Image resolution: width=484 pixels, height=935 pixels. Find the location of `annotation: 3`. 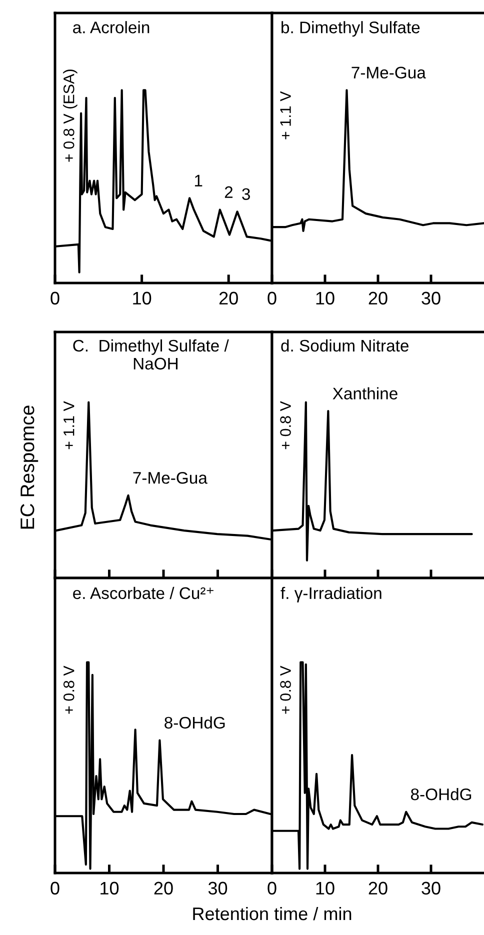

annotation: 3 is located at coordinates (246, 194).